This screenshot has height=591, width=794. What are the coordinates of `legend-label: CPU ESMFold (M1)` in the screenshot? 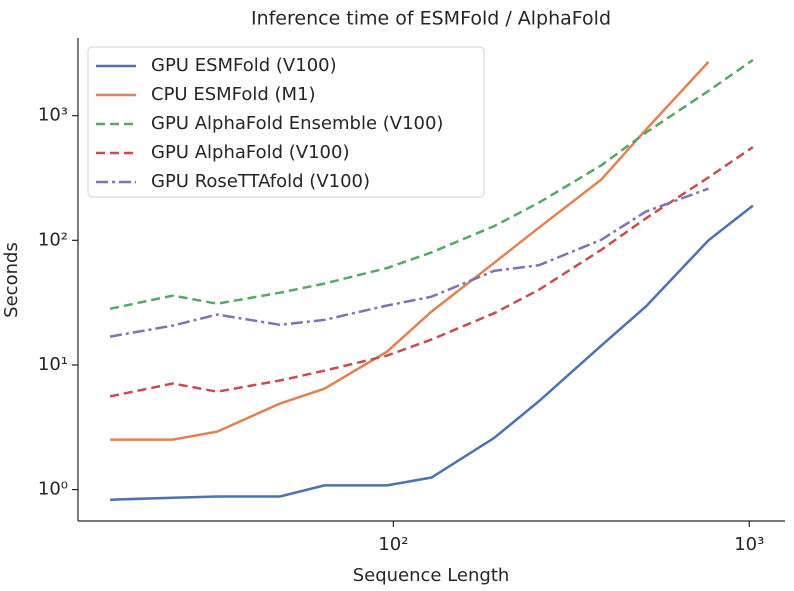 It's located at (233, 94).